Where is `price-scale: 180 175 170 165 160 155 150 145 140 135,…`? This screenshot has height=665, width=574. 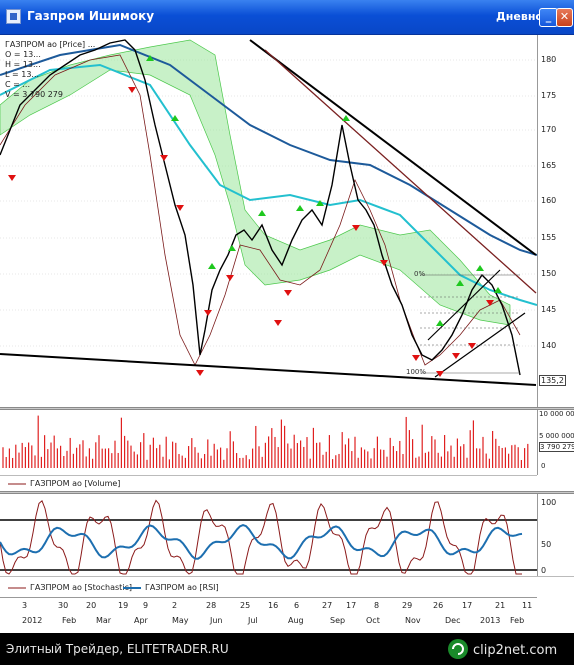 price-scale: 180 175 170 165 160 155 150 145 140 135,… is located at coordinates (555, 221).